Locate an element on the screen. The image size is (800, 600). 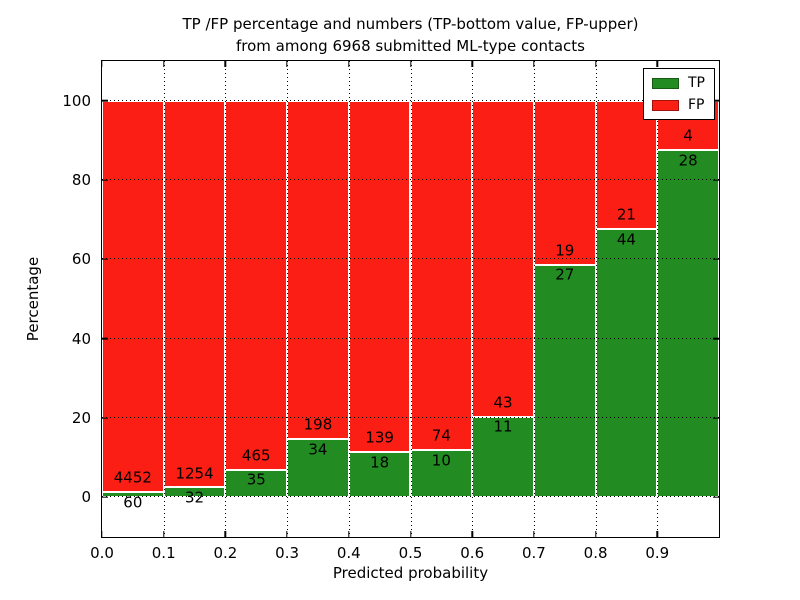
x-tick-label: 0.4 is located at coordinates (348, 553).